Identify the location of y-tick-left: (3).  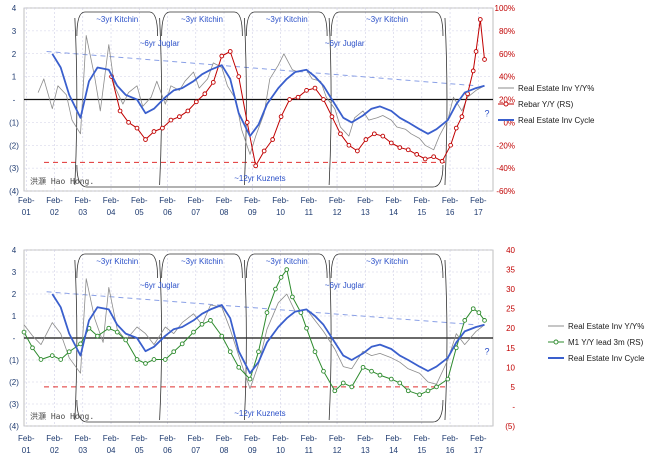
(14, 404).